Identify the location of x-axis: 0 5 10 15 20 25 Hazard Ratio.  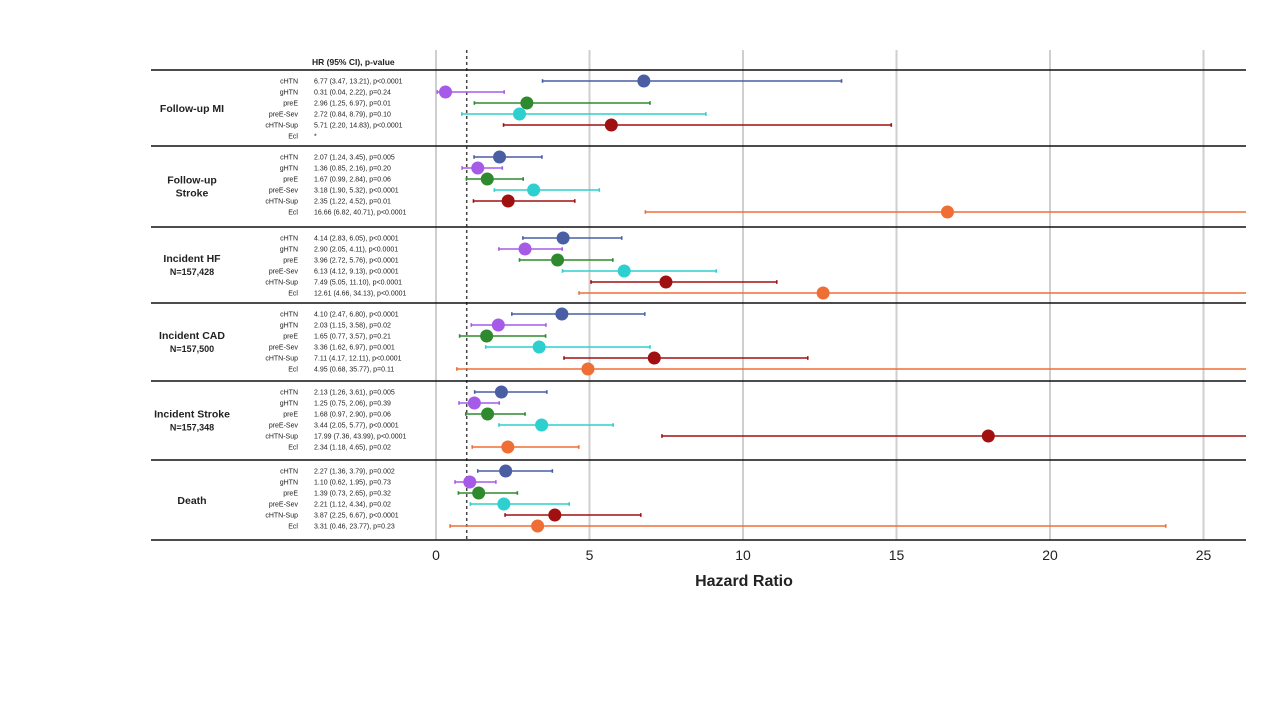
(821, 568).